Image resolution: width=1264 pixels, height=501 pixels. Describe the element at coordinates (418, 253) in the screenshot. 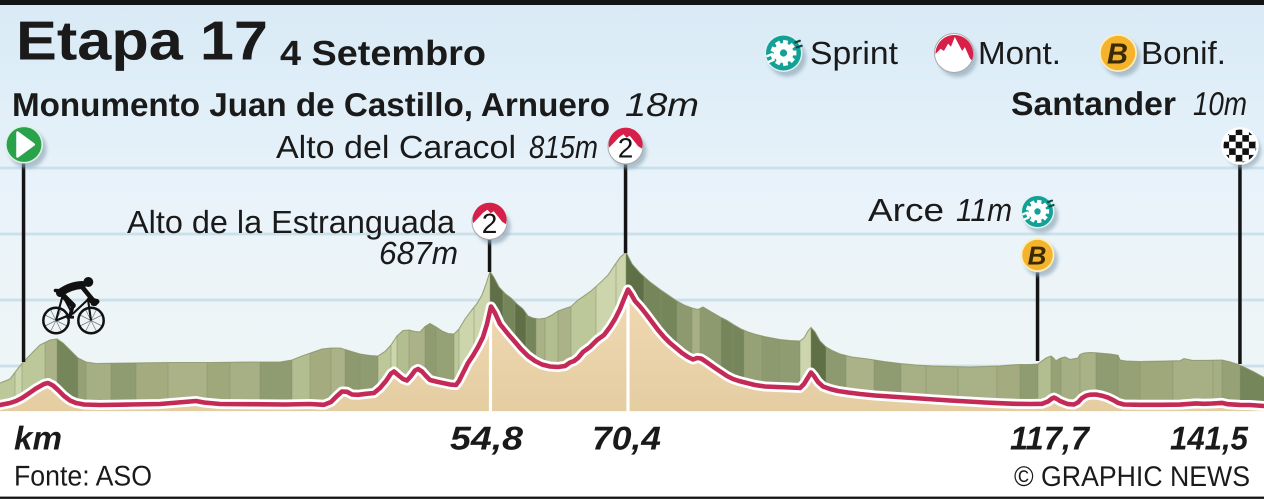

I see `svg-text: 687m` at that location.